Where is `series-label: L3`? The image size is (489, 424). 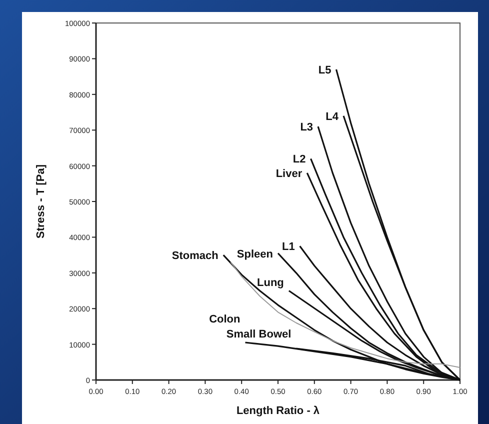 series-label: L3 is located at coordinates (307, 128).